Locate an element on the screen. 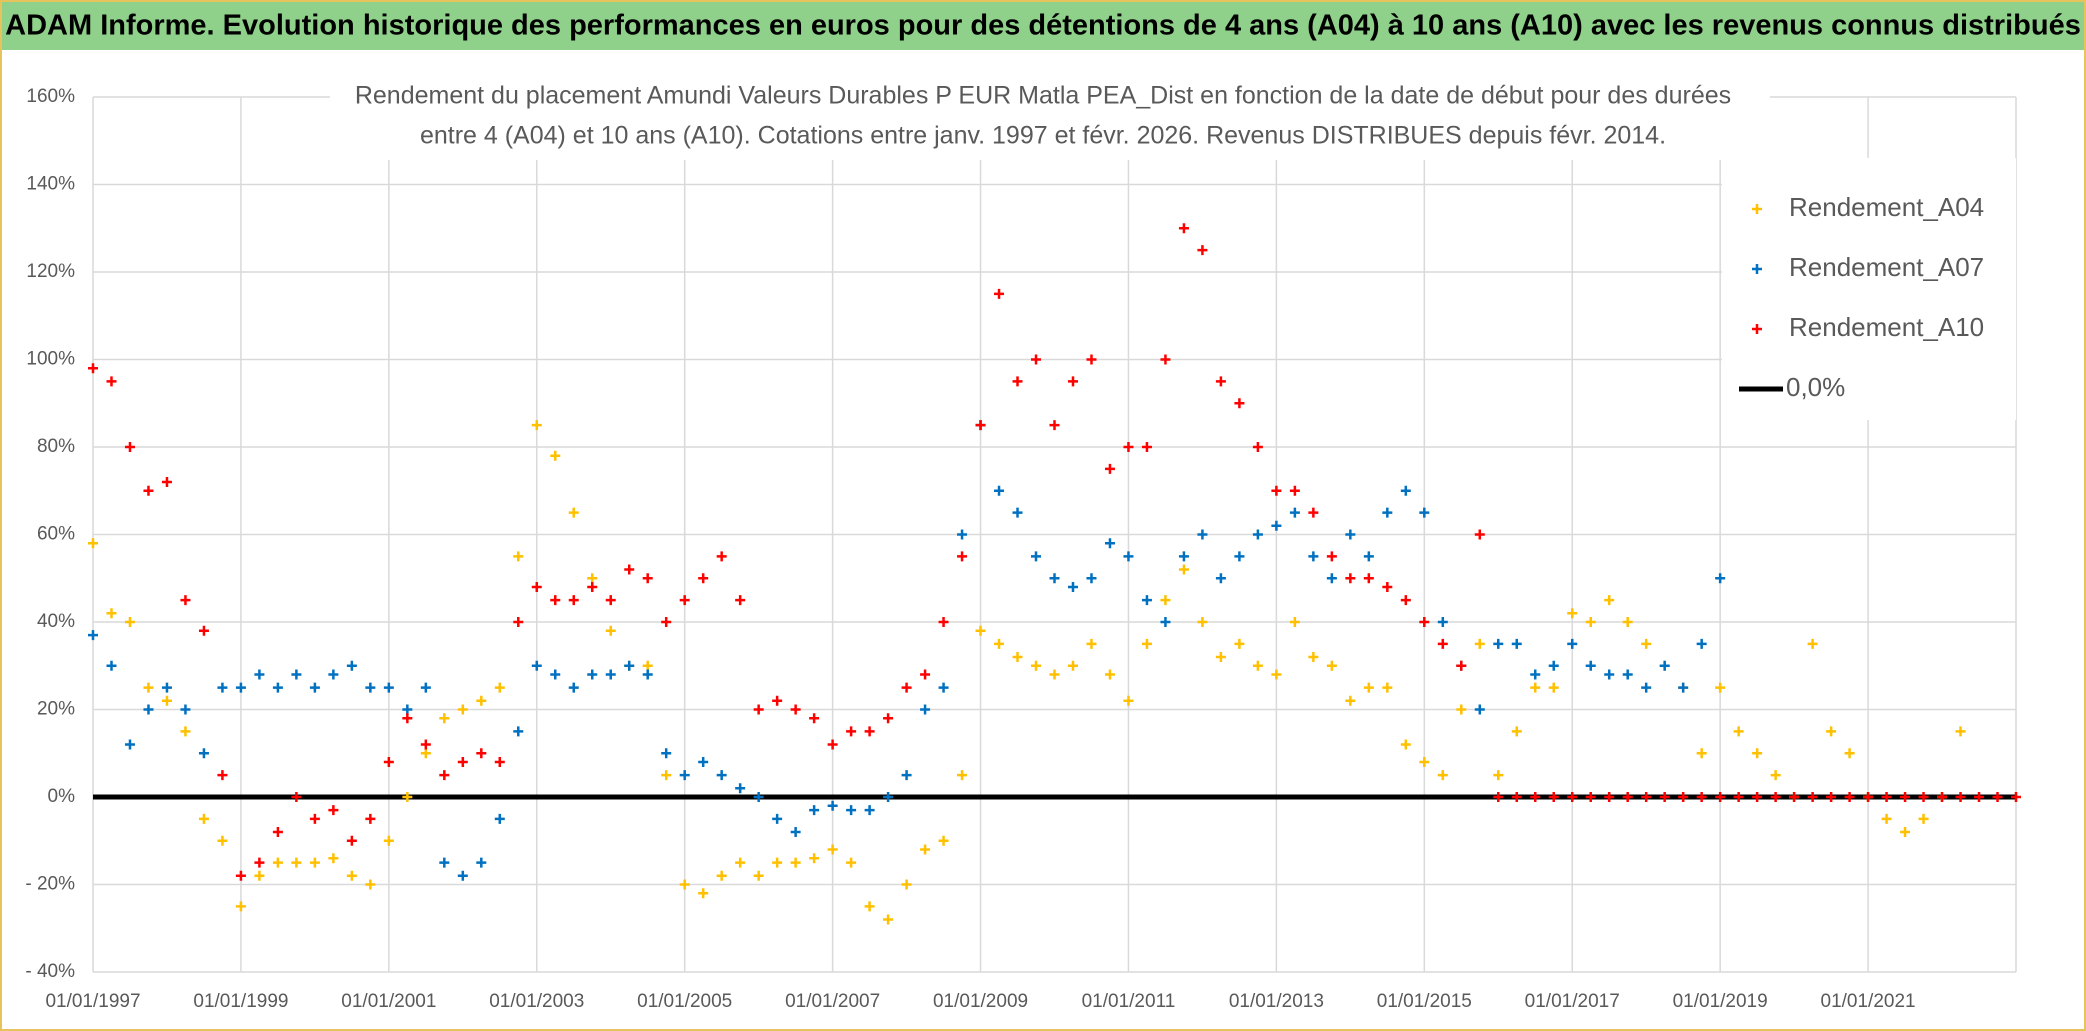 Image resolution: width=2086 pixels, height=1031 pixels. y-tick-label: - 20% is located at coordinates (50, 884).